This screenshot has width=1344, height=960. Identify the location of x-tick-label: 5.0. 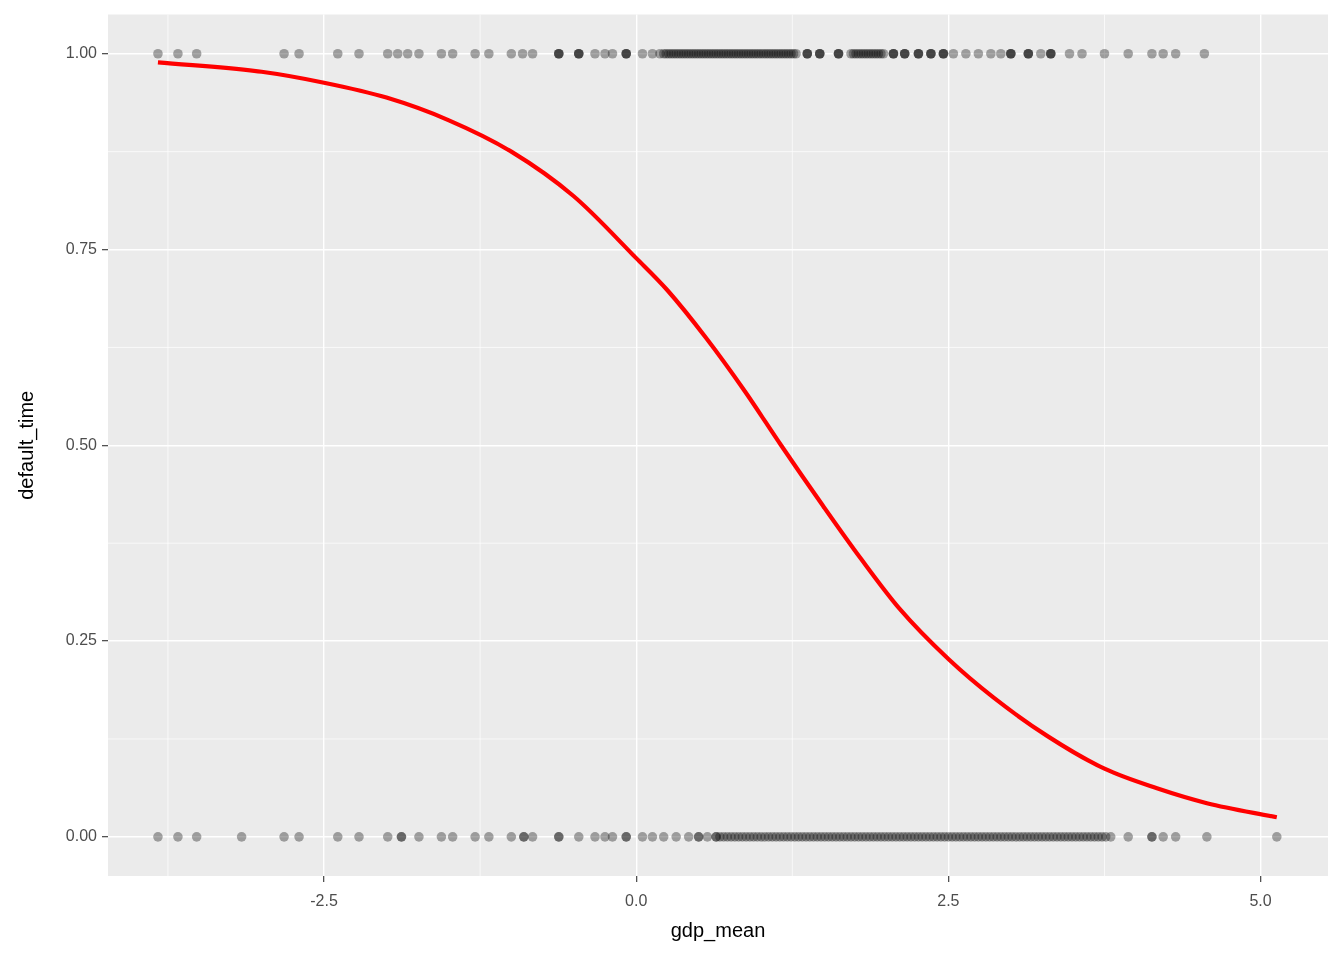
(1260, 901).